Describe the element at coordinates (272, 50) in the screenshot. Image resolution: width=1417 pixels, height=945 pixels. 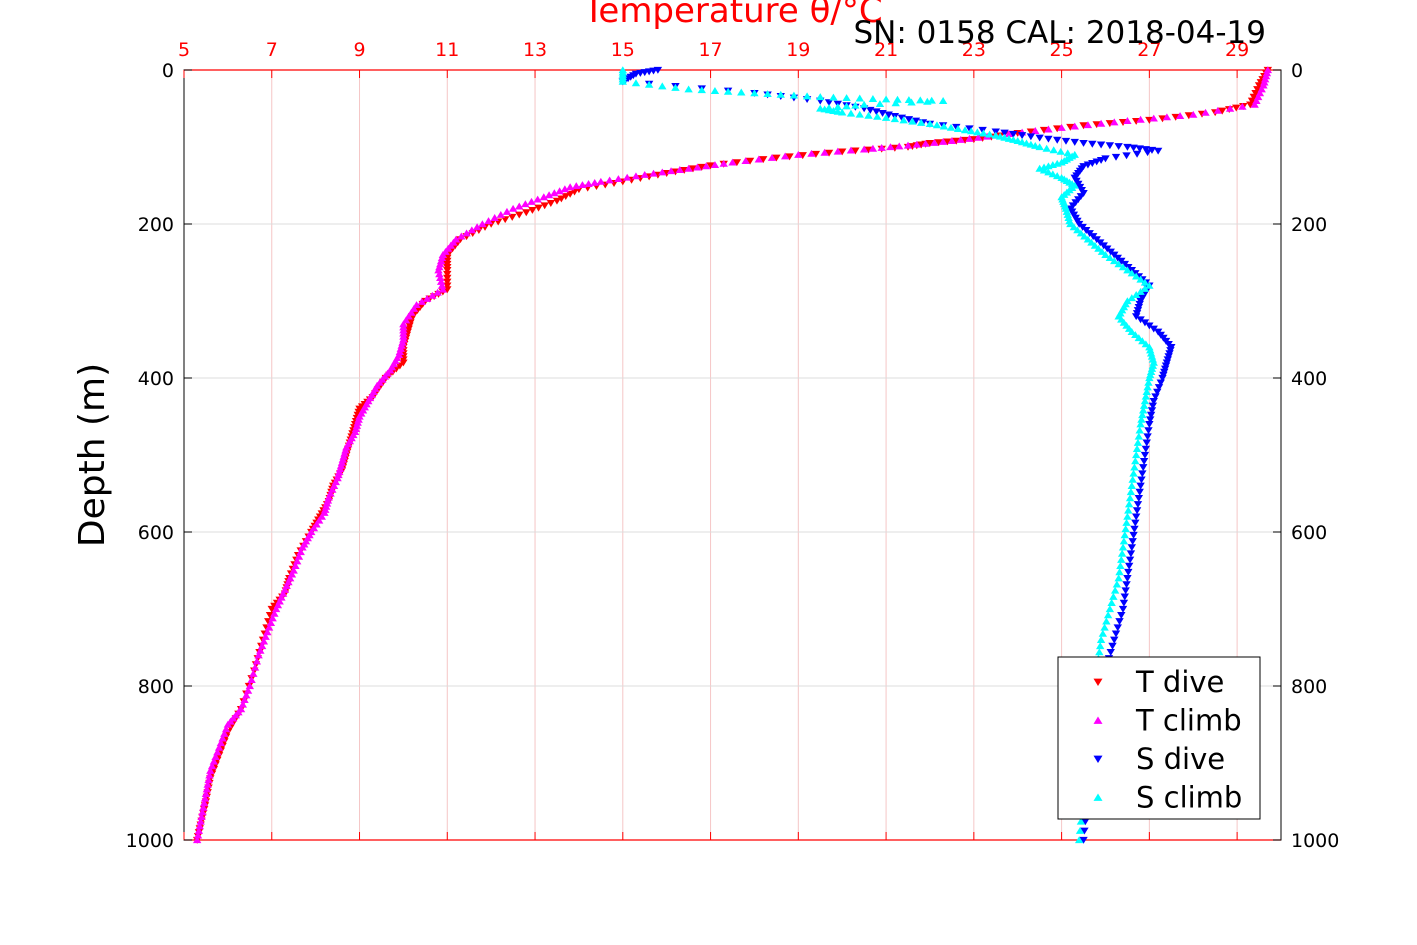
I see `x-tick-label: 7` at that location.